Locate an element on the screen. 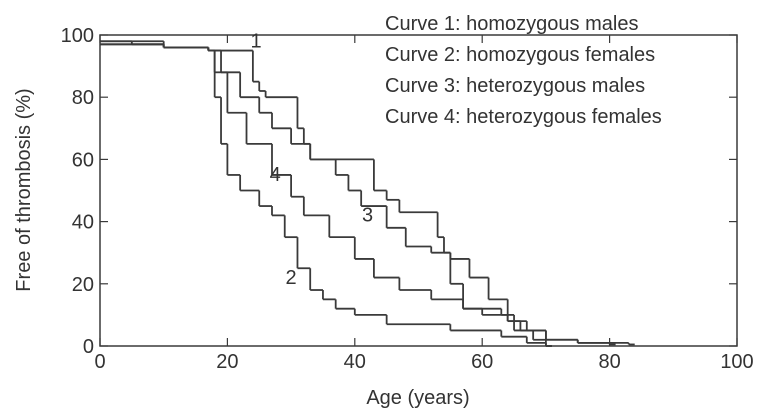 The width and height of the screenshot is (764, 419). legend-entry: Curve 4: heterozygous females is located at coordinates (523, 117).